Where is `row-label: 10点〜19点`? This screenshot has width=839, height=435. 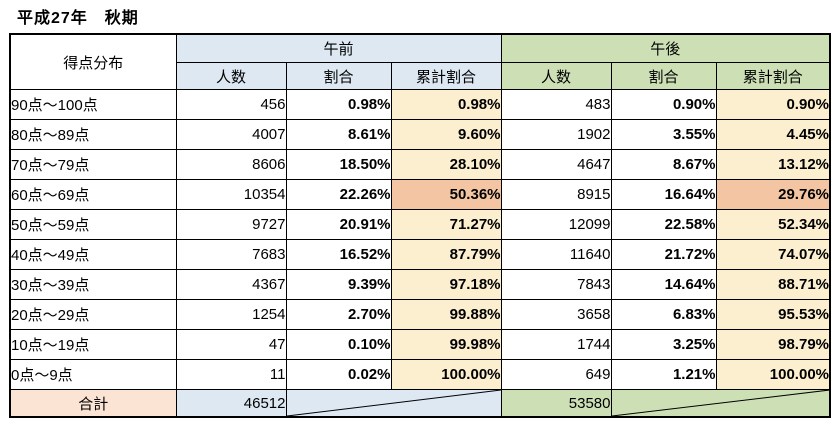 row-label: 10点〜19点 is located at coordinates (93, 344).